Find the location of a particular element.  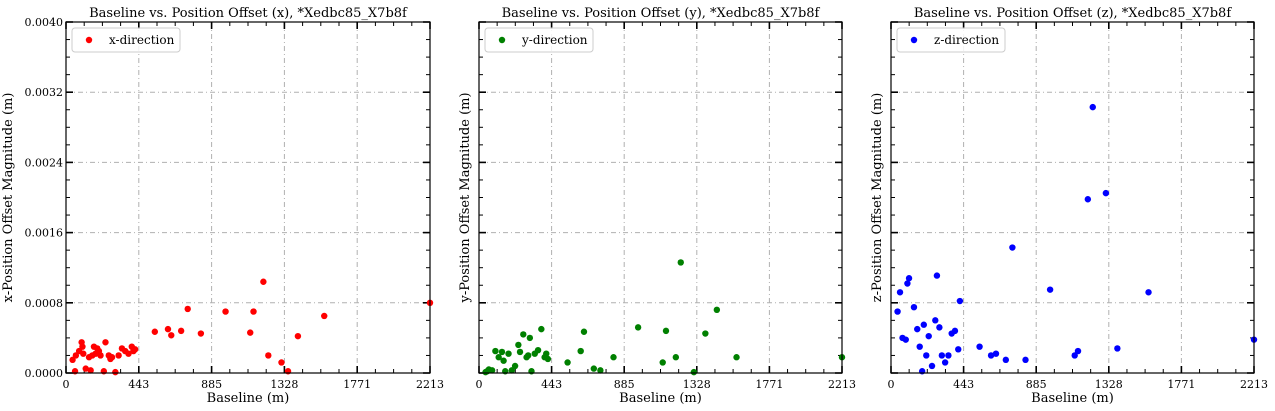

legend: y-direction is located at coordinates (539, 40).